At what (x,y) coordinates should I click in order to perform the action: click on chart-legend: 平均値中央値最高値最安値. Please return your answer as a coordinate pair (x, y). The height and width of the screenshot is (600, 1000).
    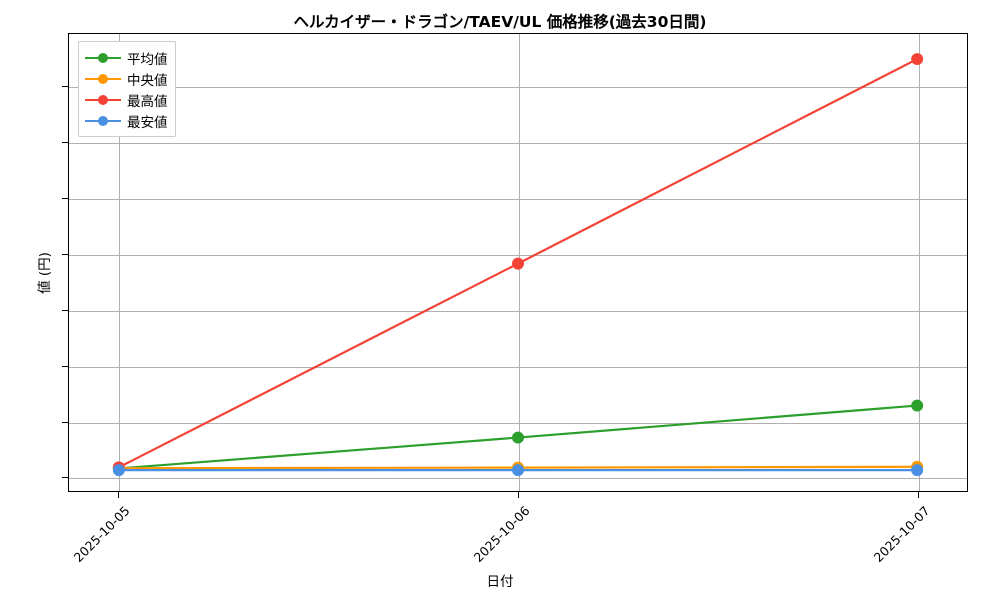
    Looking at the image, I should click on (127, 89).